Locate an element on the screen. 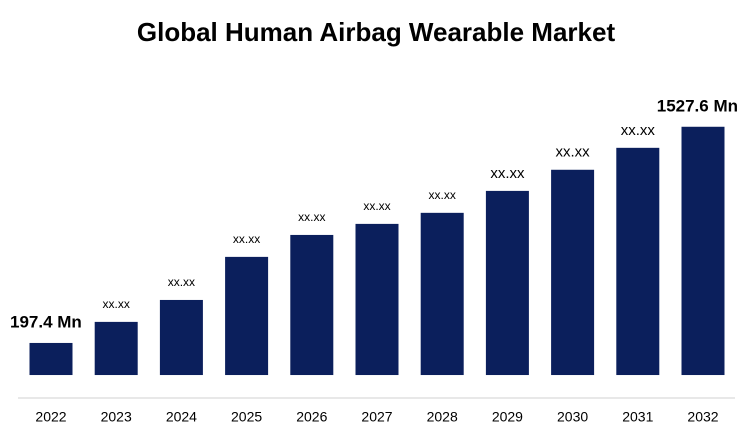 This screenshot has width=750, height=438. x-tick-label: 2030 is located at coordinates (572, 417).